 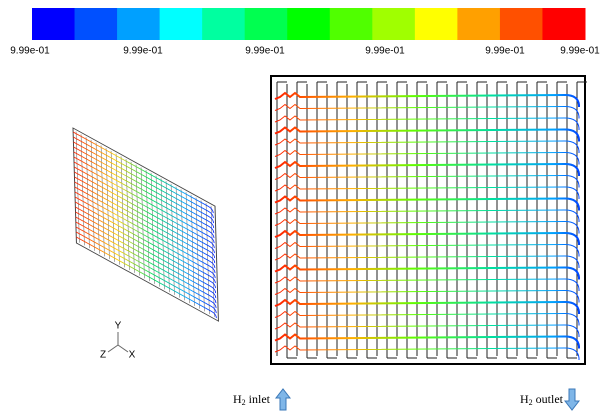 What do you see at coordinates (550, 399) in the screenshot?
I see `label: outlet` at bounding box center [550, 399].